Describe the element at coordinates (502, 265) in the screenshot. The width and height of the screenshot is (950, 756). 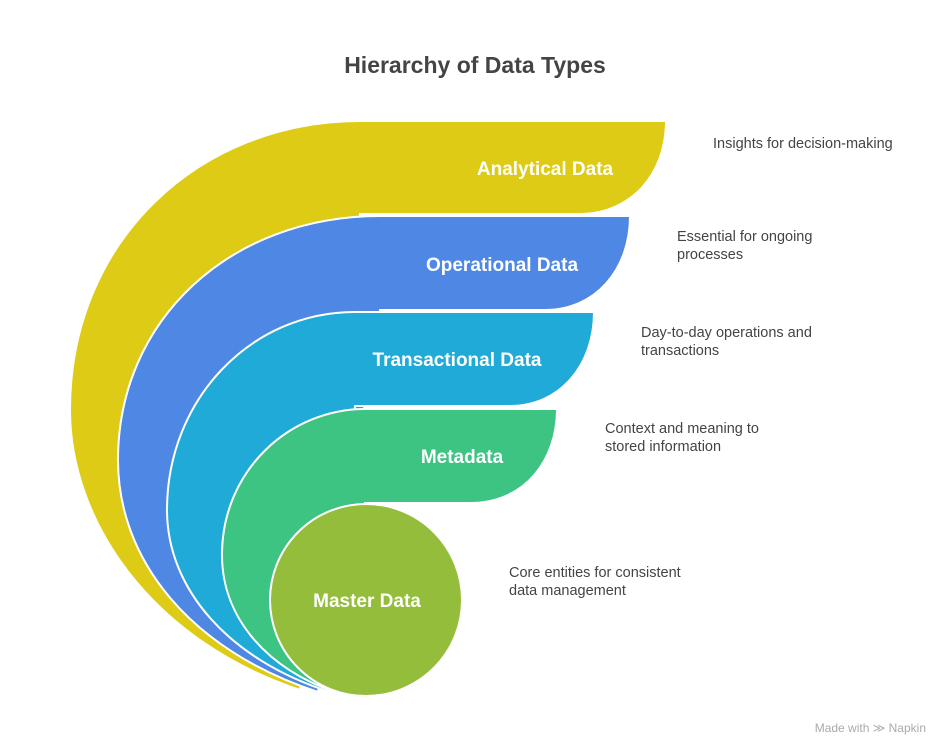
I see `label-operational-data: Operational Data` at that location.